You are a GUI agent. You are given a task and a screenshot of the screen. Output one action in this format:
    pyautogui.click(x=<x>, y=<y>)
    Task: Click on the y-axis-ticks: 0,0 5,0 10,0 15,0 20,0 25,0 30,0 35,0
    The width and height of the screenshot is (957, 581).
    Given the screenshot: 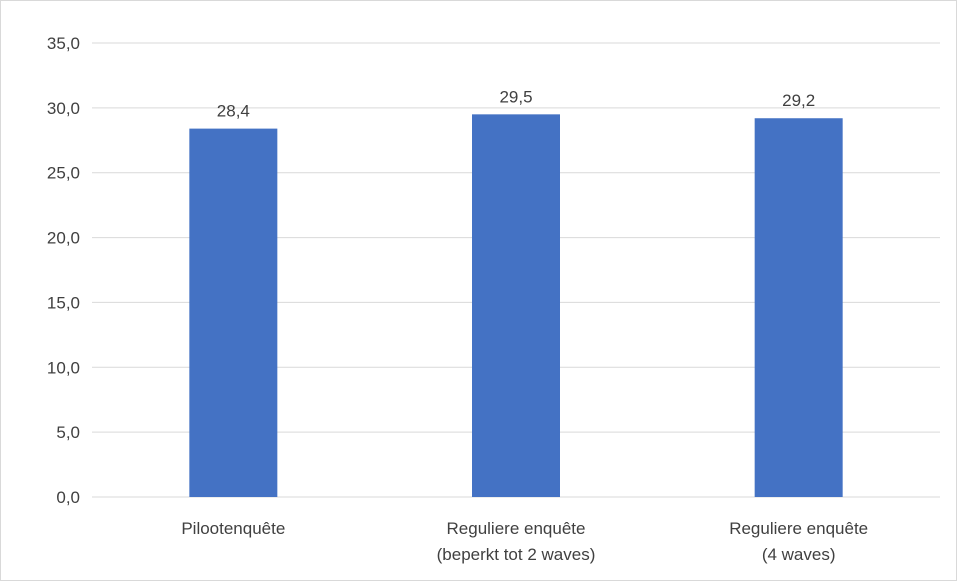 What is the action you would take?
    pyautogui.click(x=63, y=270)
    